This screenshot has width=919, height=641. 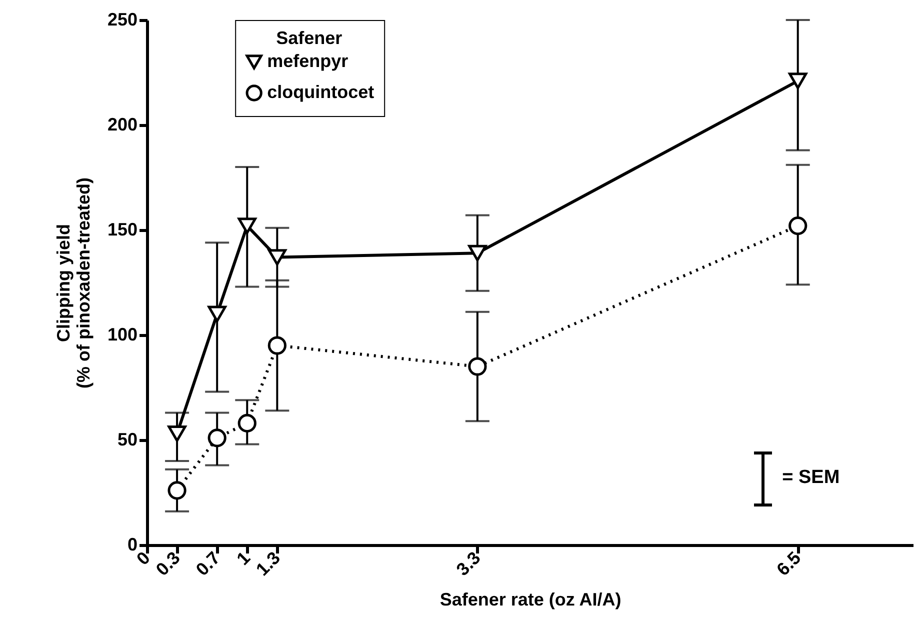 What do you see at coordinates (468, 564) in the screenshot?
I see `x-tick-label: 3.3` at bounding box center [468, 564].